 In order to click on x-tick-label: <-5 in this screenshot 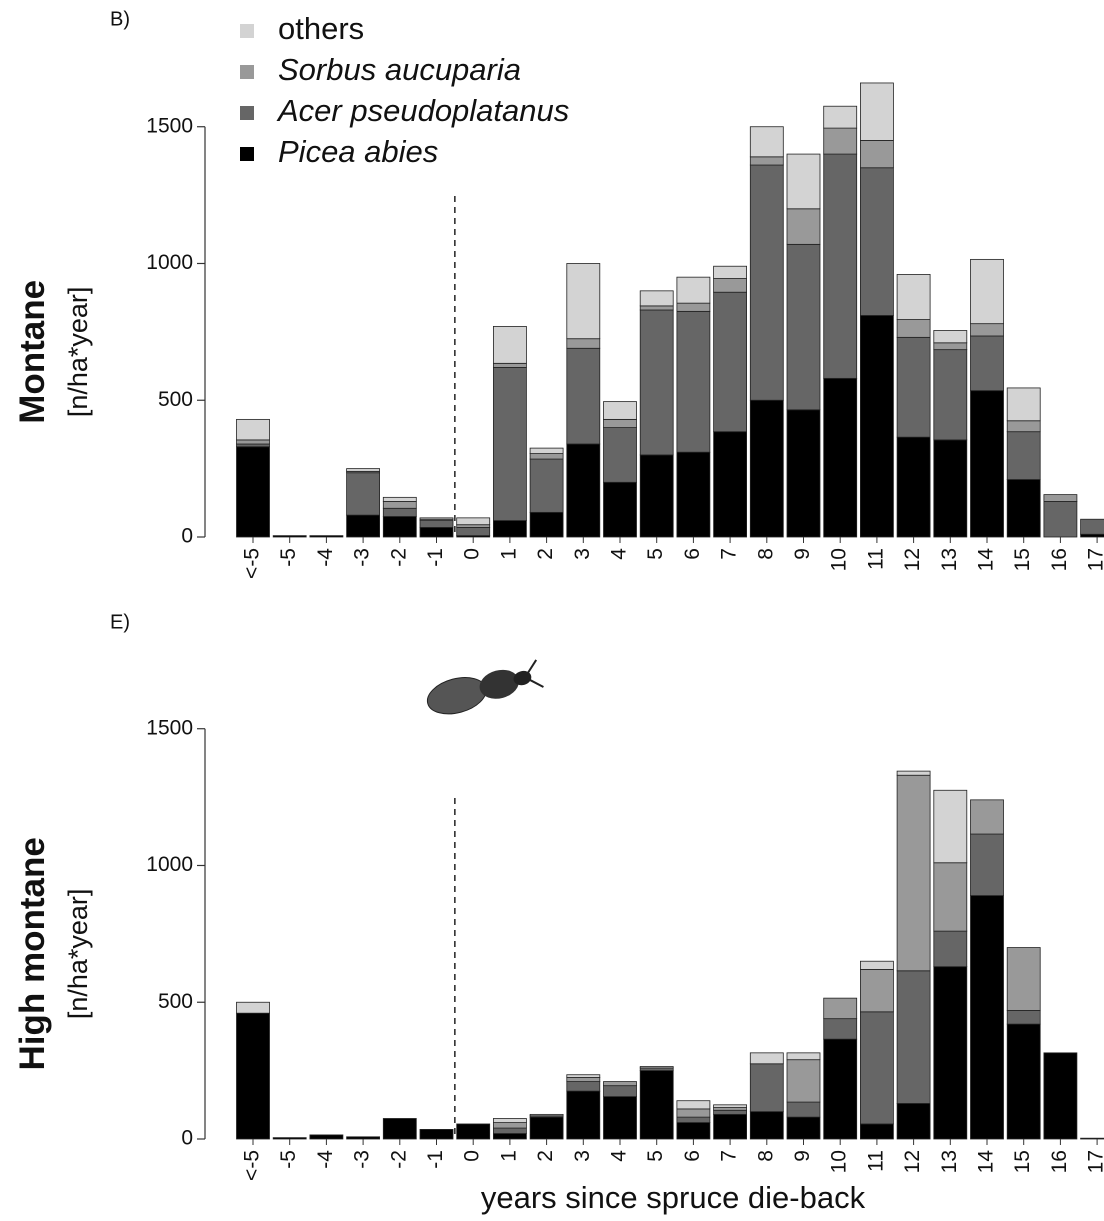, I will do `click(252, 1165)`.